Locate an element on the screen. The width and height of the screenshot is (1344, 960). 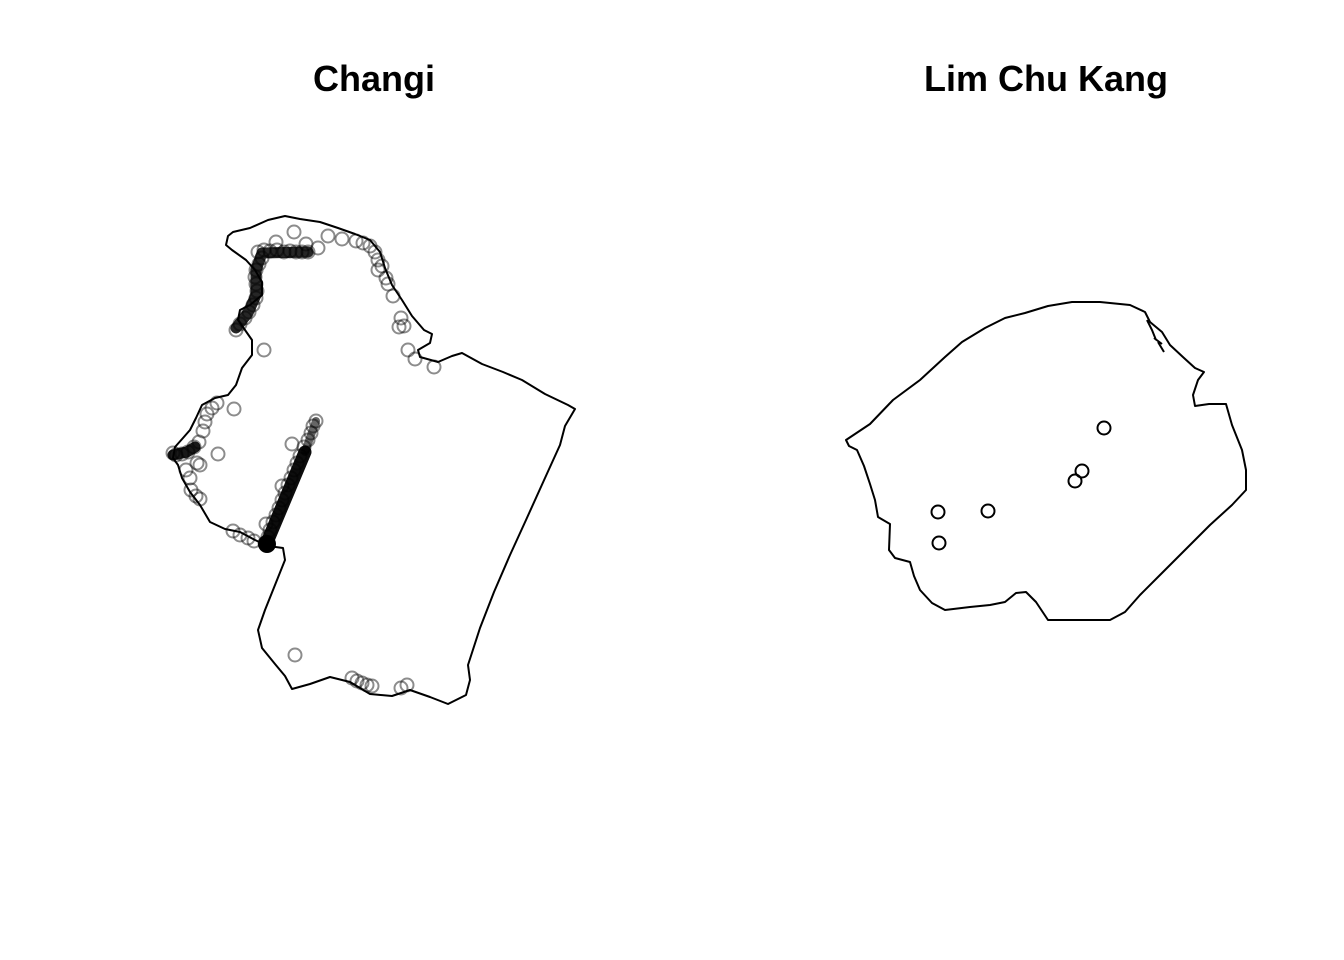
changi-track-interior-upper is located at coordinates (310, 436).